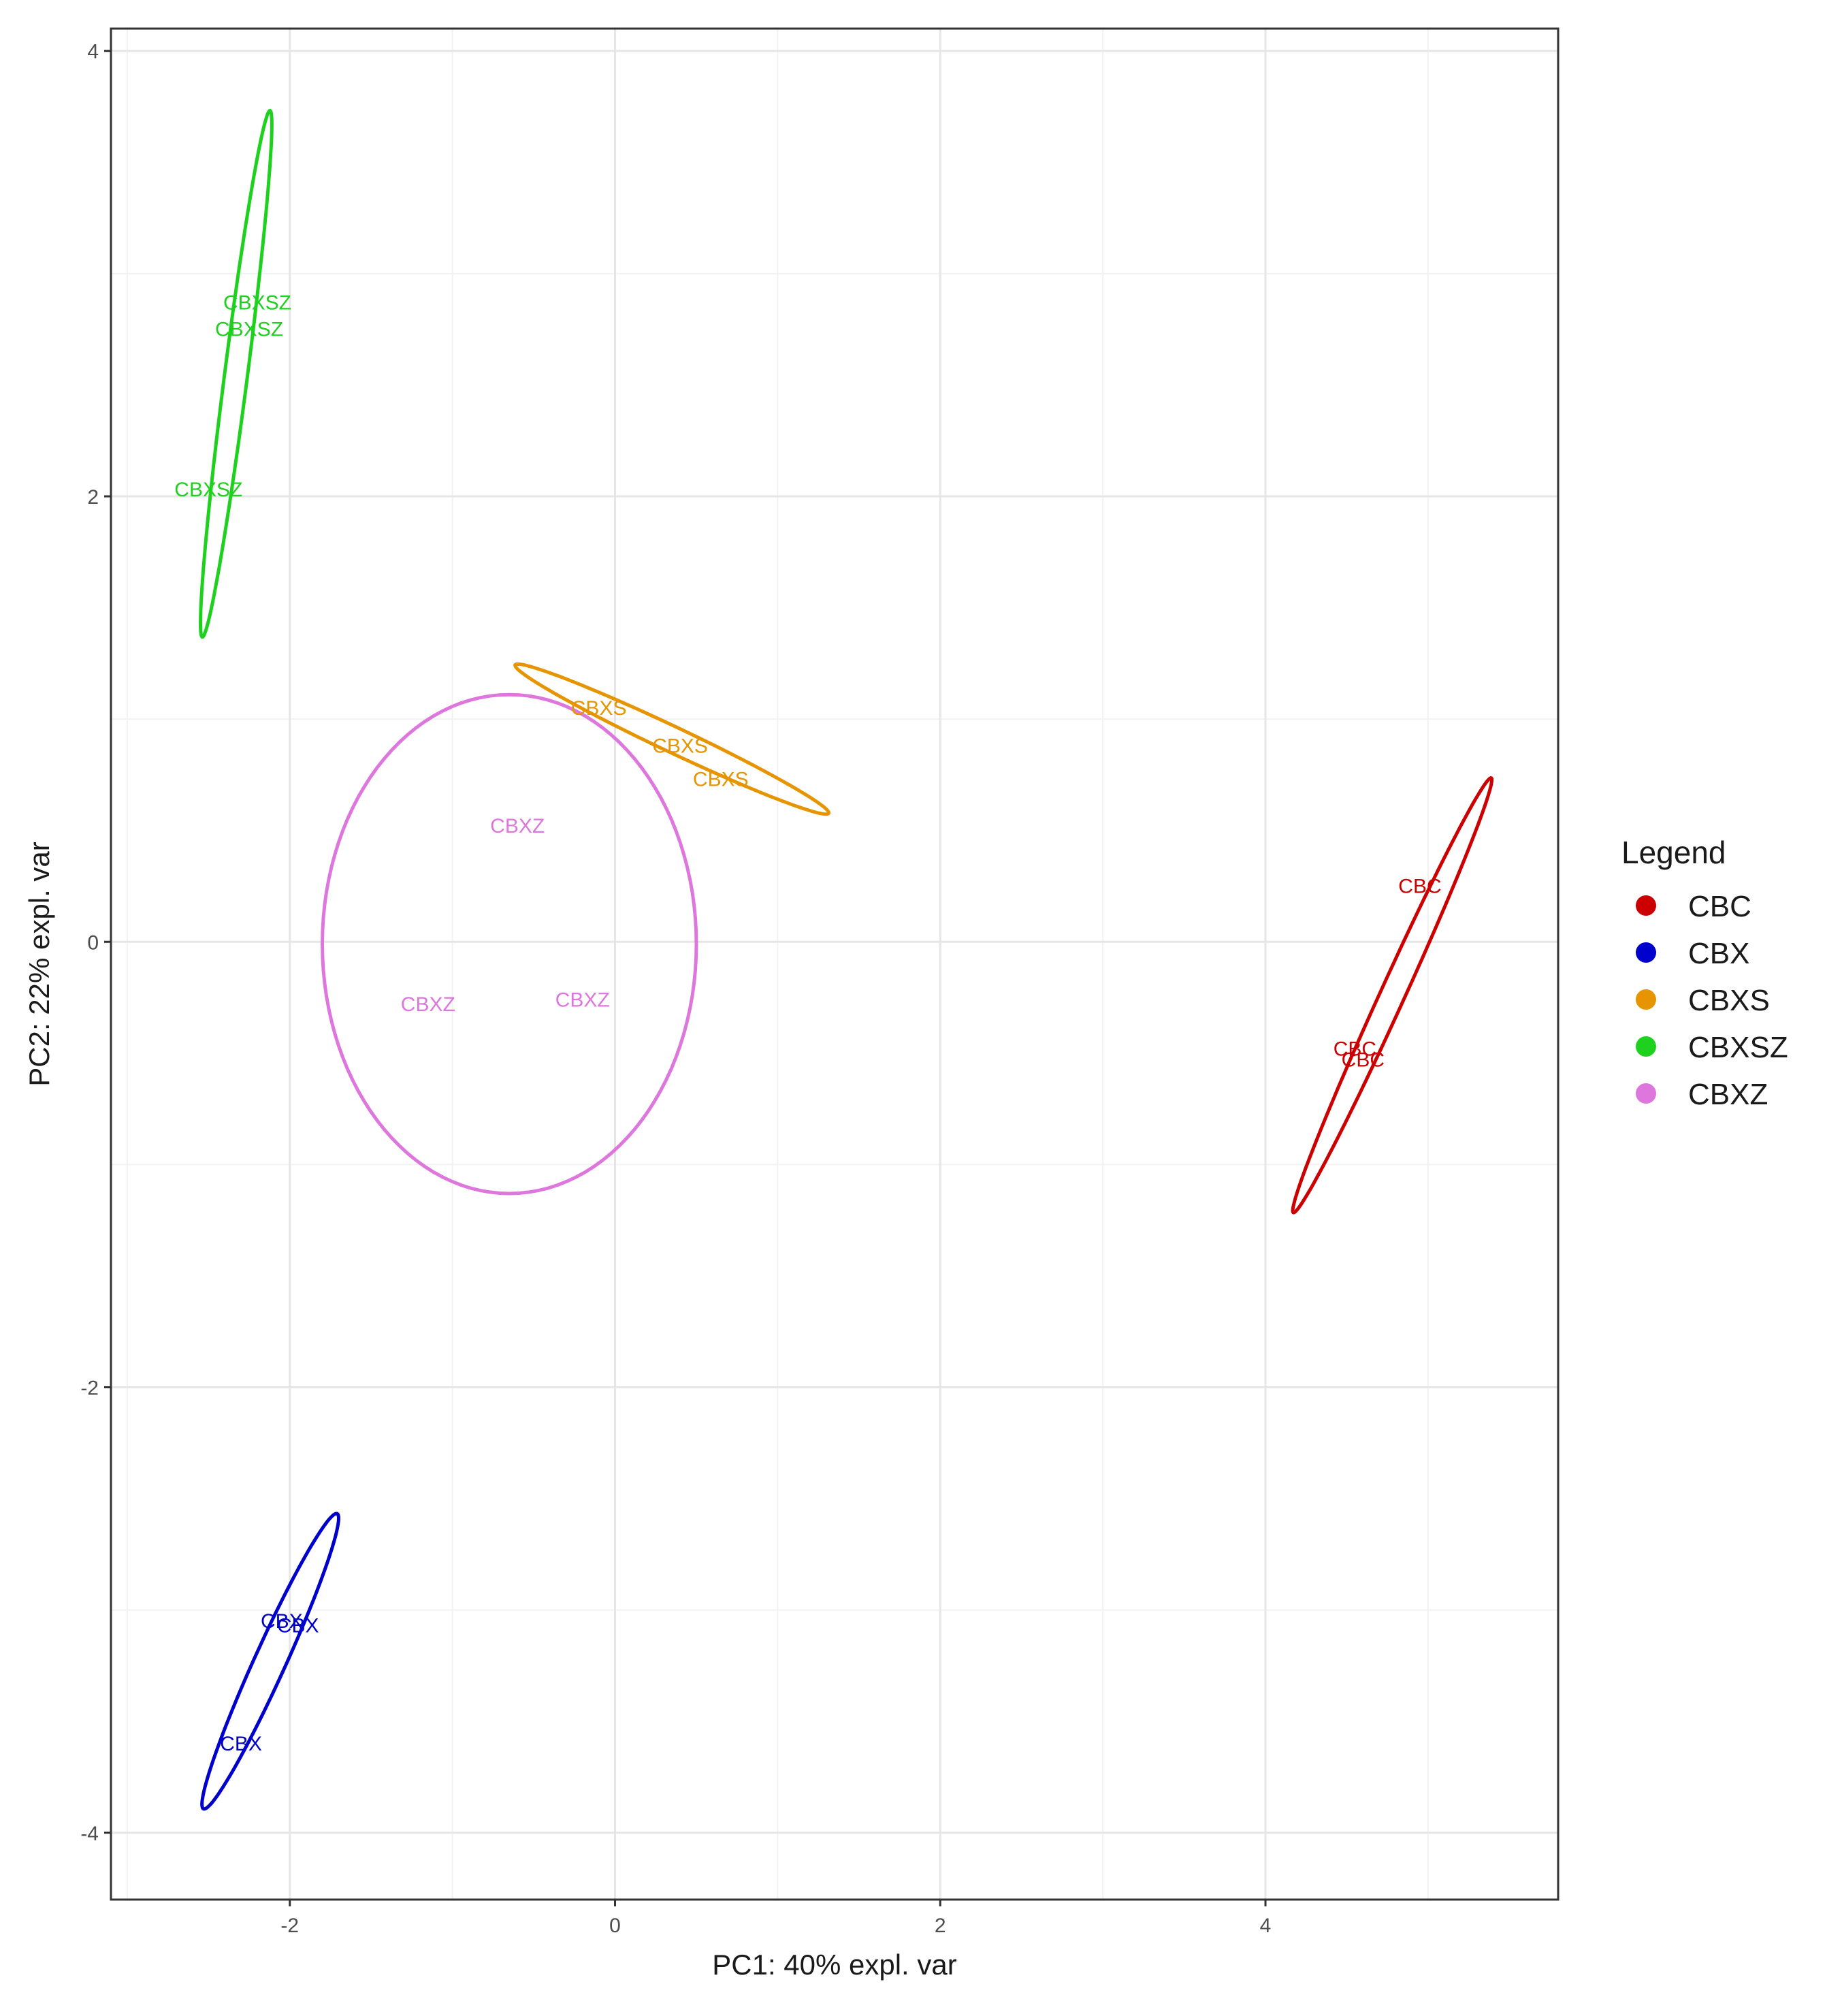  Describe the element at coordinates (615, 1926) in the screenshot. I see `x-tick-label: 0` at that location.